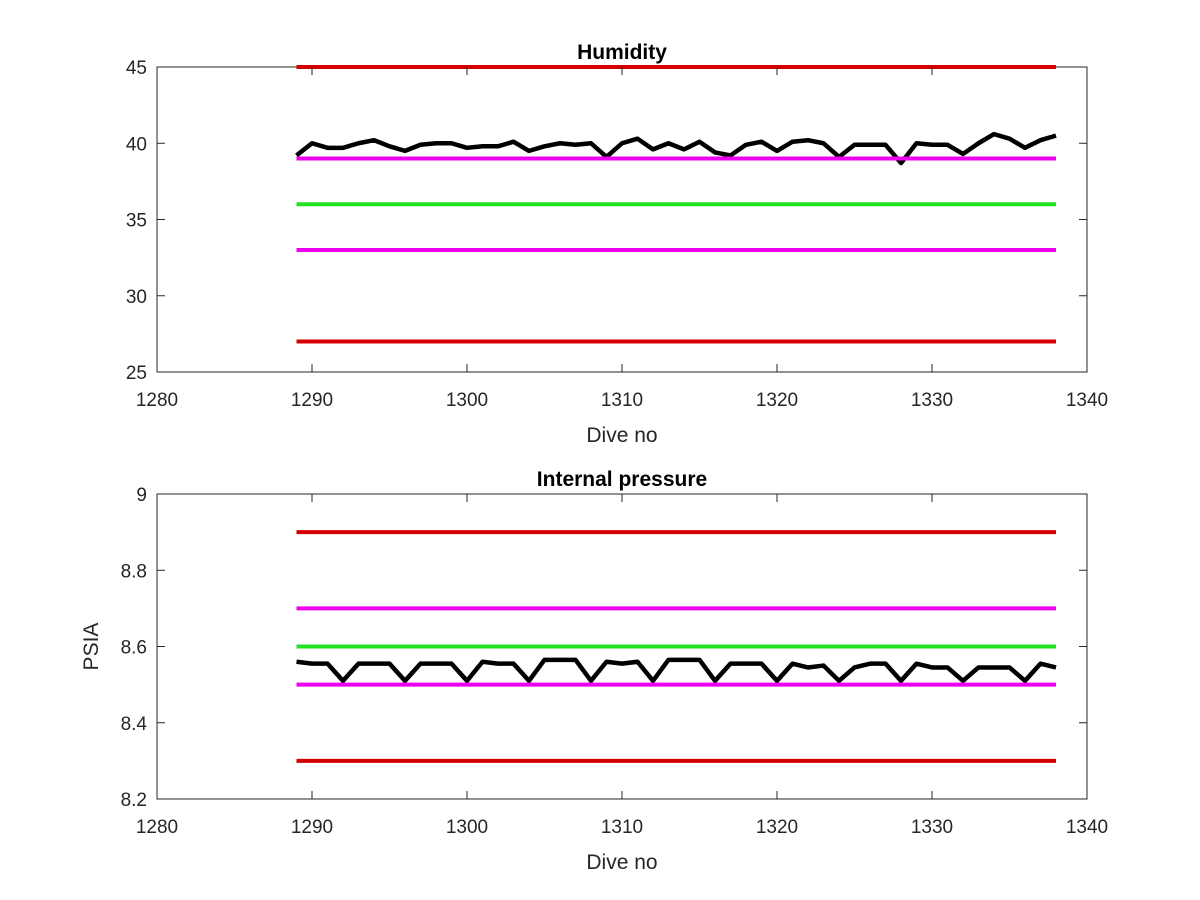 This screenshot has height=900, width=1200. I want to click on y-tick-label: 8.6, so click(134, 648).